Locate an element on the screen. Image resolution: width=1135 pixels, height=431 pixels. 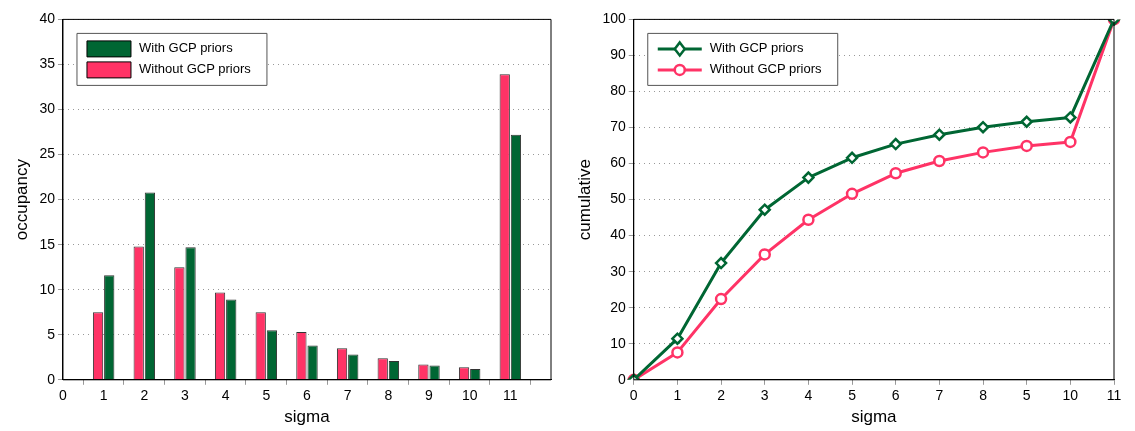
x-tick-label: 9 is located at coordinates (429, 395).